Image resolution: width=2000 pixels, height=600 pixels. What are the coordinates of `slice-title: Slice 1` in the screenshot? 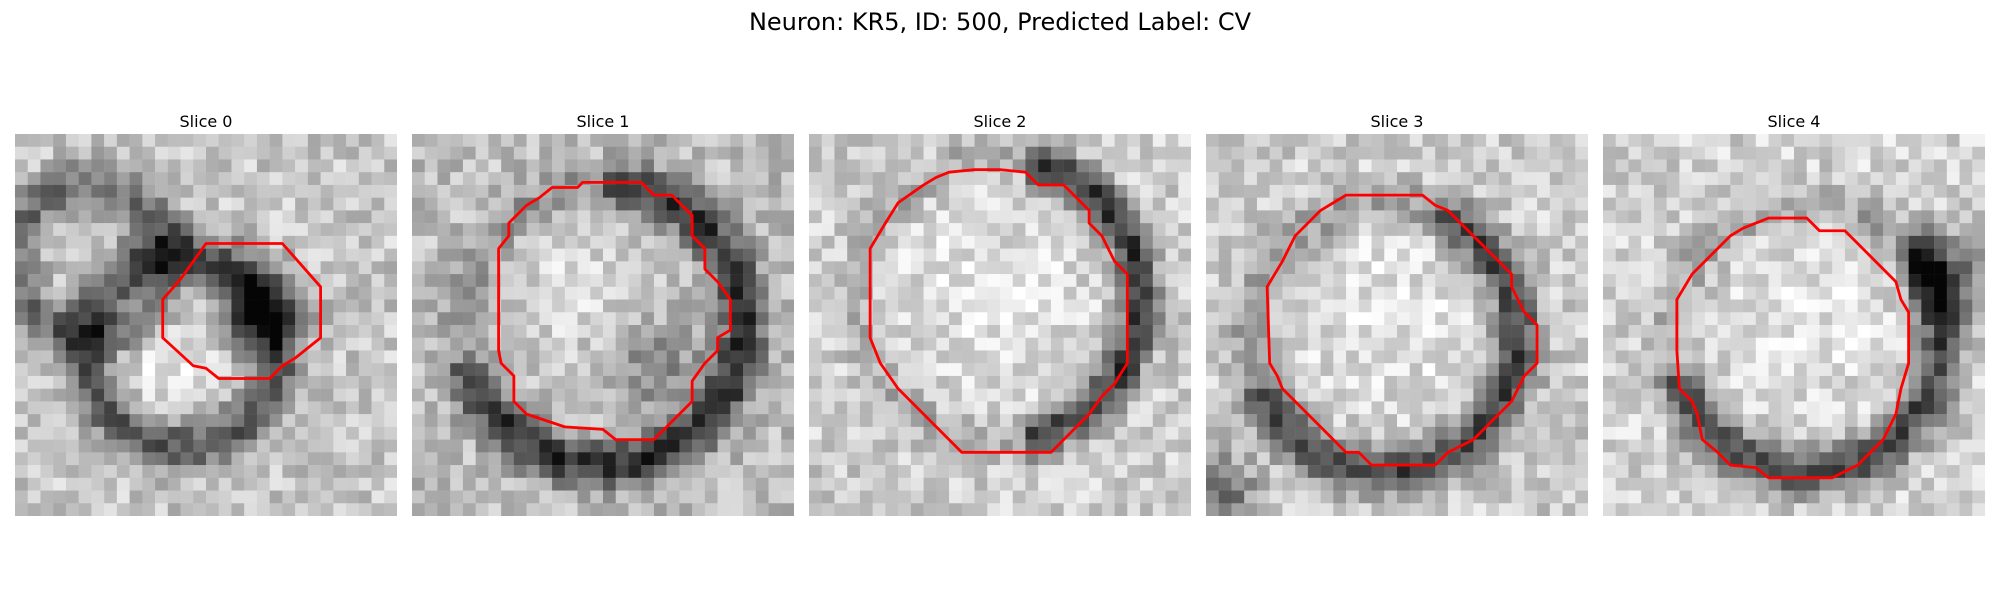 It's located at (603, 122).